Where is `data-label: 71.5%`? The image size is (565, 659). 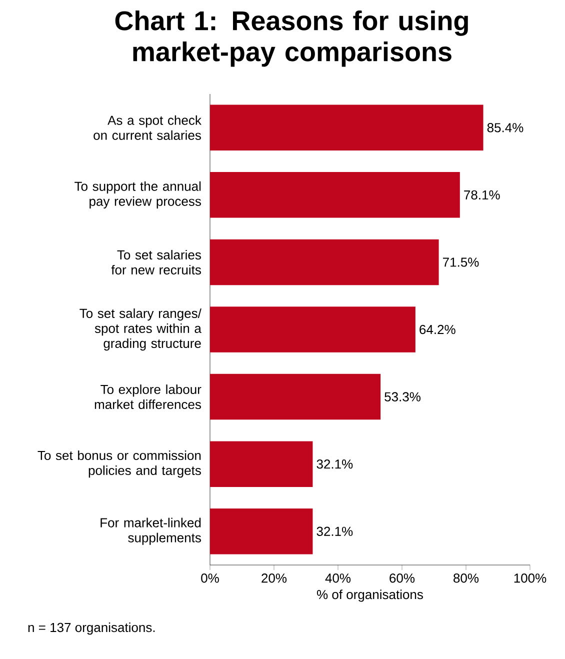 data-label: 71.5% is located at coordinates (460, 262).